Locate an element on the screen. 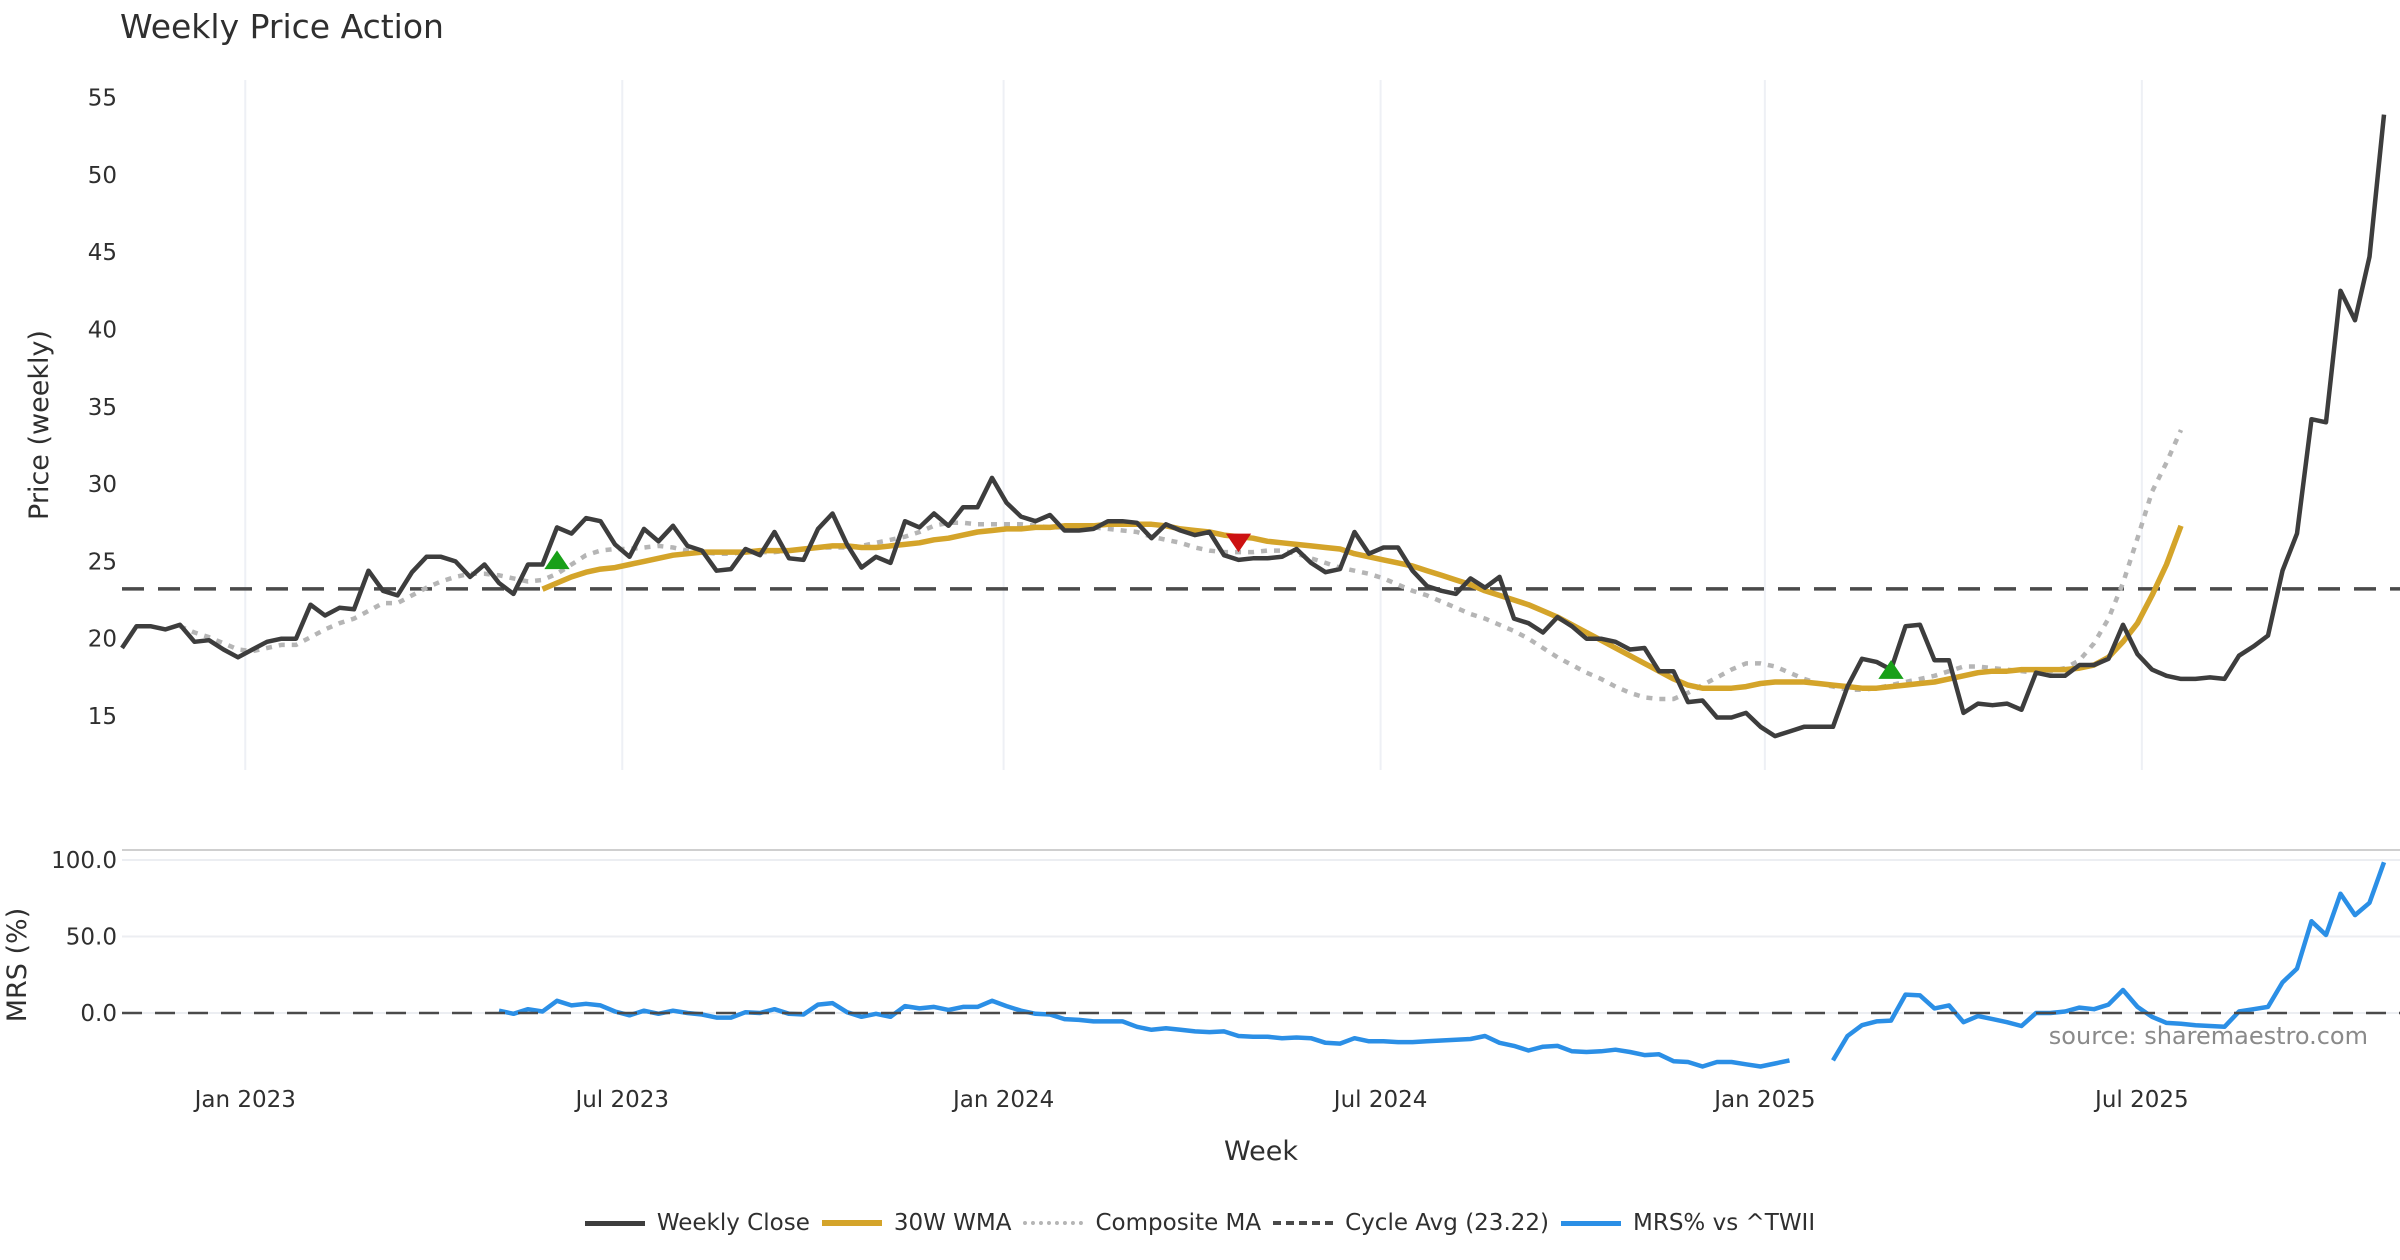 The image size is (2400, 1260). sell-signal-marker is located at coordinates (1238, 543).